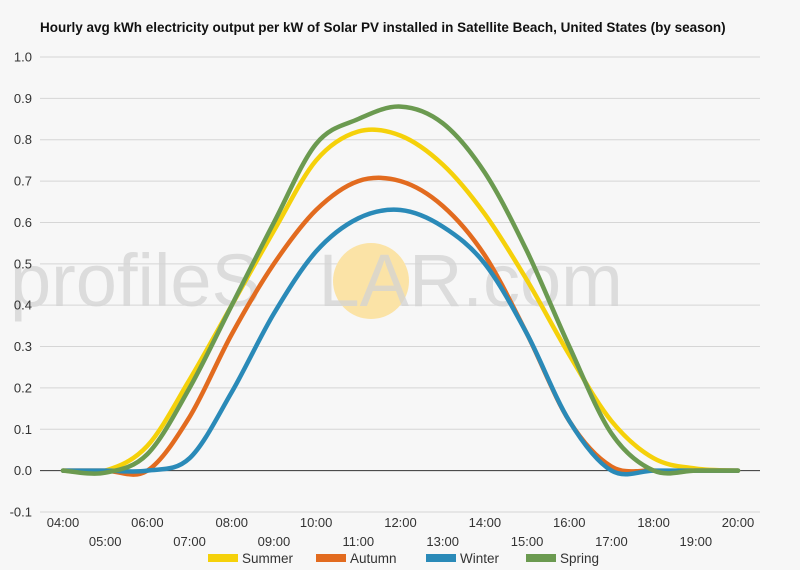 Image resolution: width=800 pixels, height=570 pixels. What do you see at coordinates (23, 222) in the screenshot?
I see `y-tick-label: 0.6` at bounding box center [23, 222].